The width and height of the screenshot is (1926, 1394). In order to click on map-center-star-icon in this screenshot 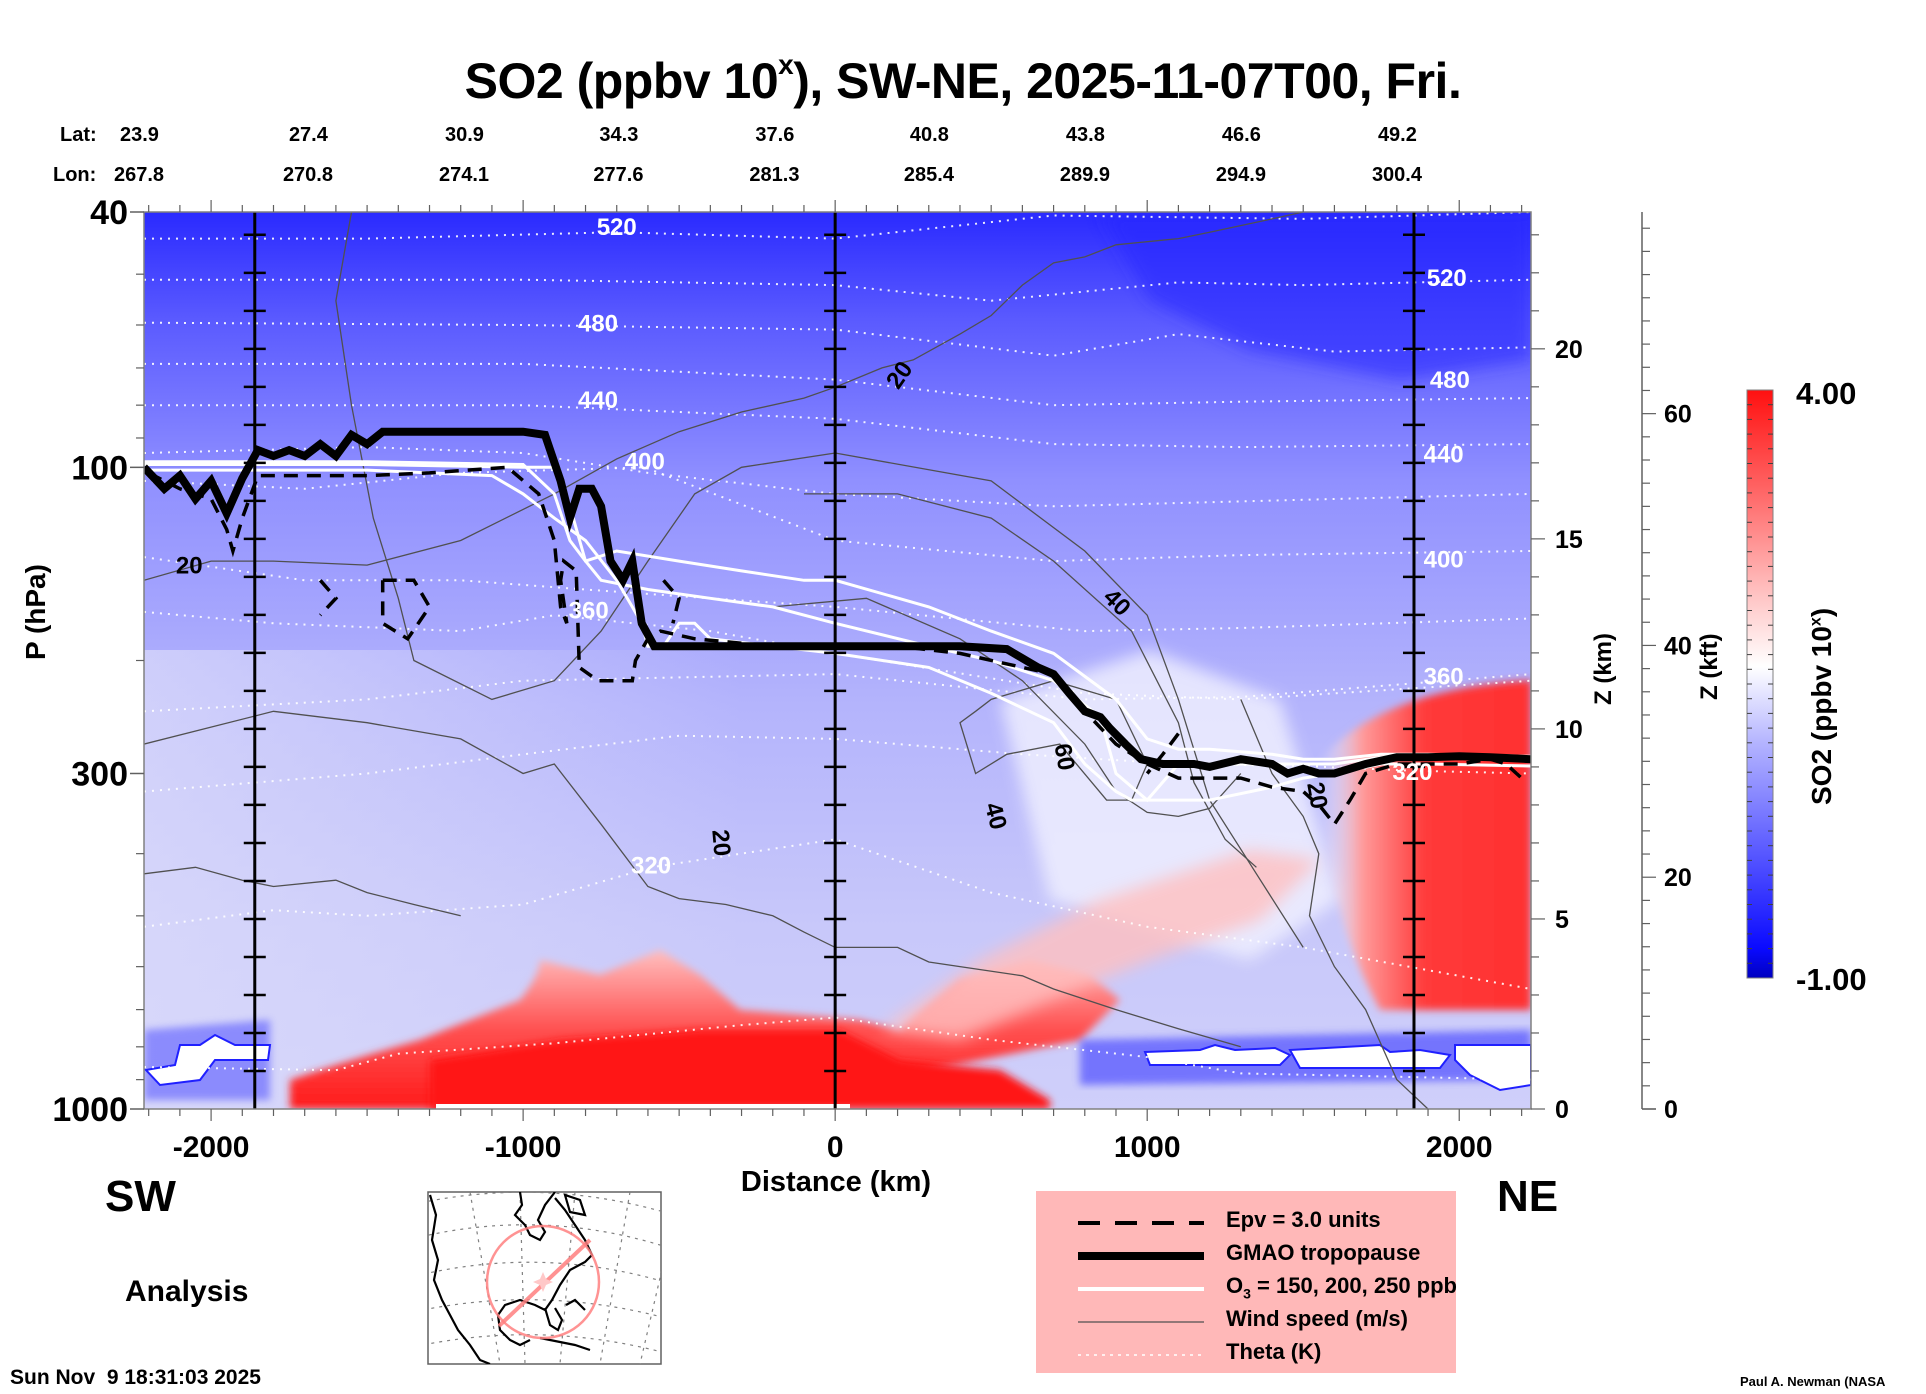, I will do `click(543, 1282)`.